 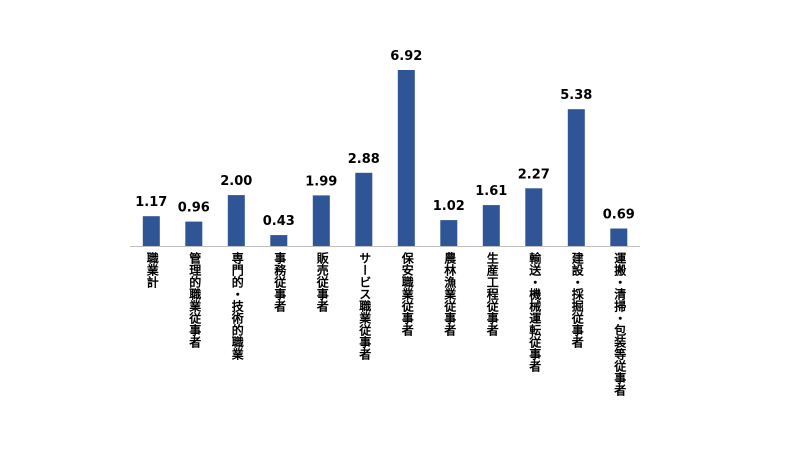 I want to click on value-label-6: 2.88, so click(x=364, y=159).